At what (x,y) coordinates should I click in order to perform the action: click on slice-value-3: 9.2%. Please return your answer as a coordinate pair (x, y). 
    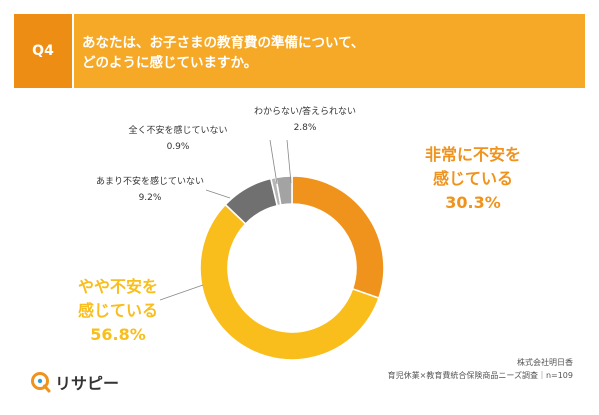
    Looking at the image, I should click on (150, 198).